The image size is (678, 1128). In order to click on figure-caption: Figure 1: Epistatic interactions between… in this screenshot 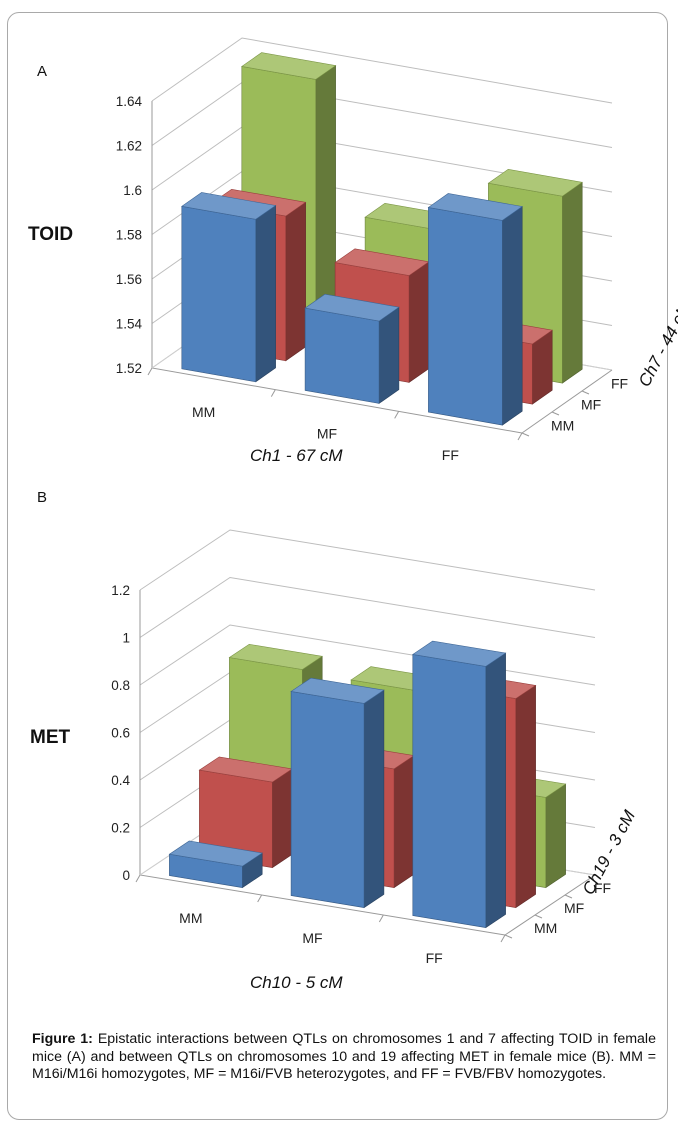, I will do `click(344, 1057)`.